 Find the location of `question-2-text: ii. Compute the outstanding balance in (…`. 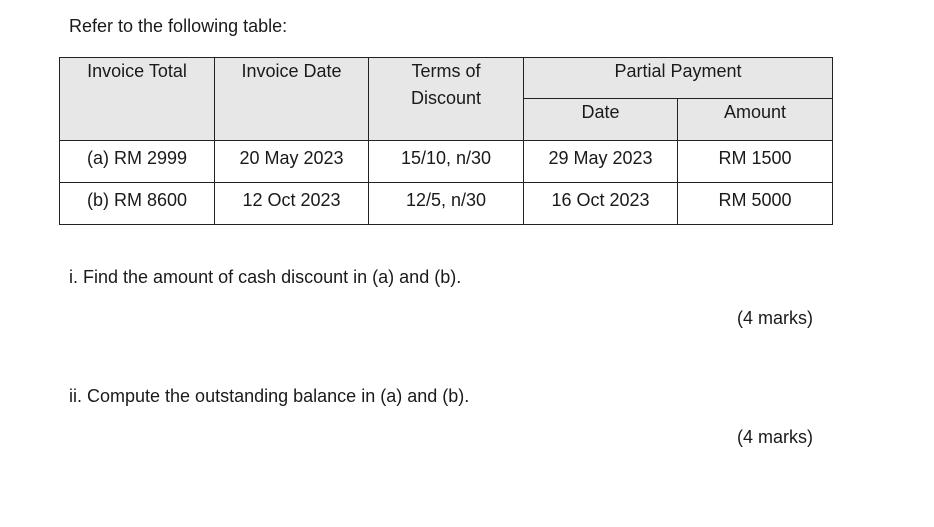

question-2-text: ii. Compute the outstanding balance in (… is located at coordinates (269, 396).